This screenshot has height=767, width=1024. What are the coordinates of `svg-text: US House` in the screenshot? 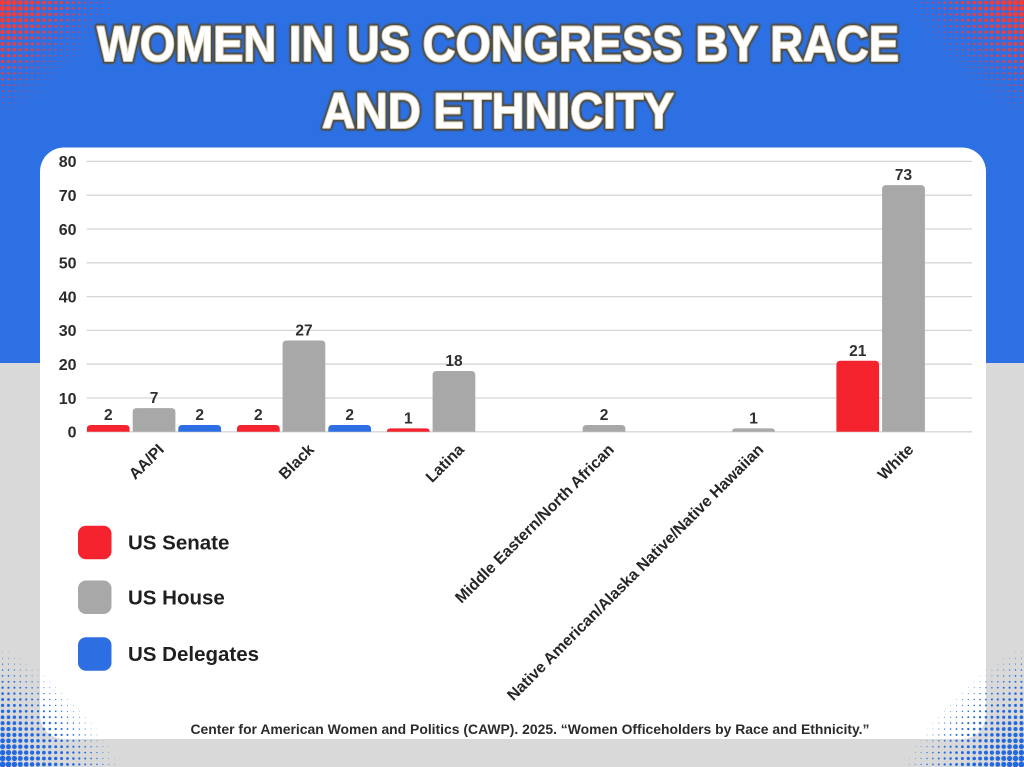 It's located at (176, 597).